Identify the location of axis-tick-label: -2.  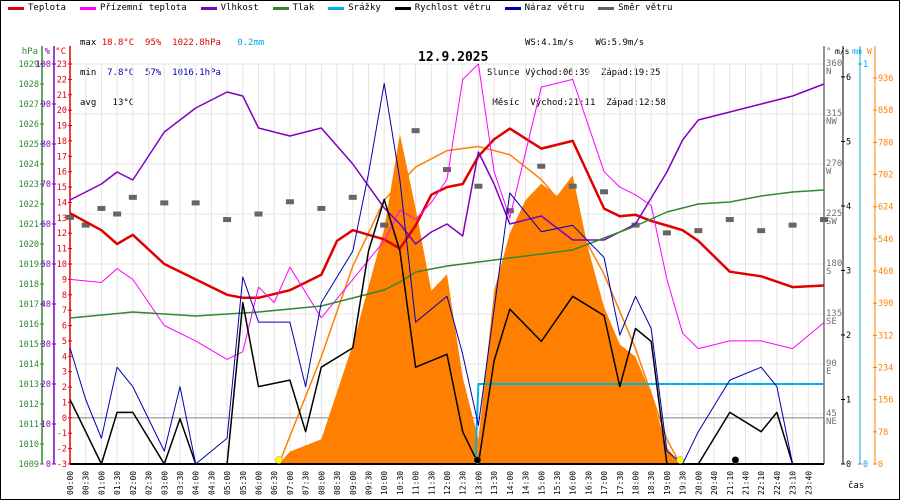
(62, 450).